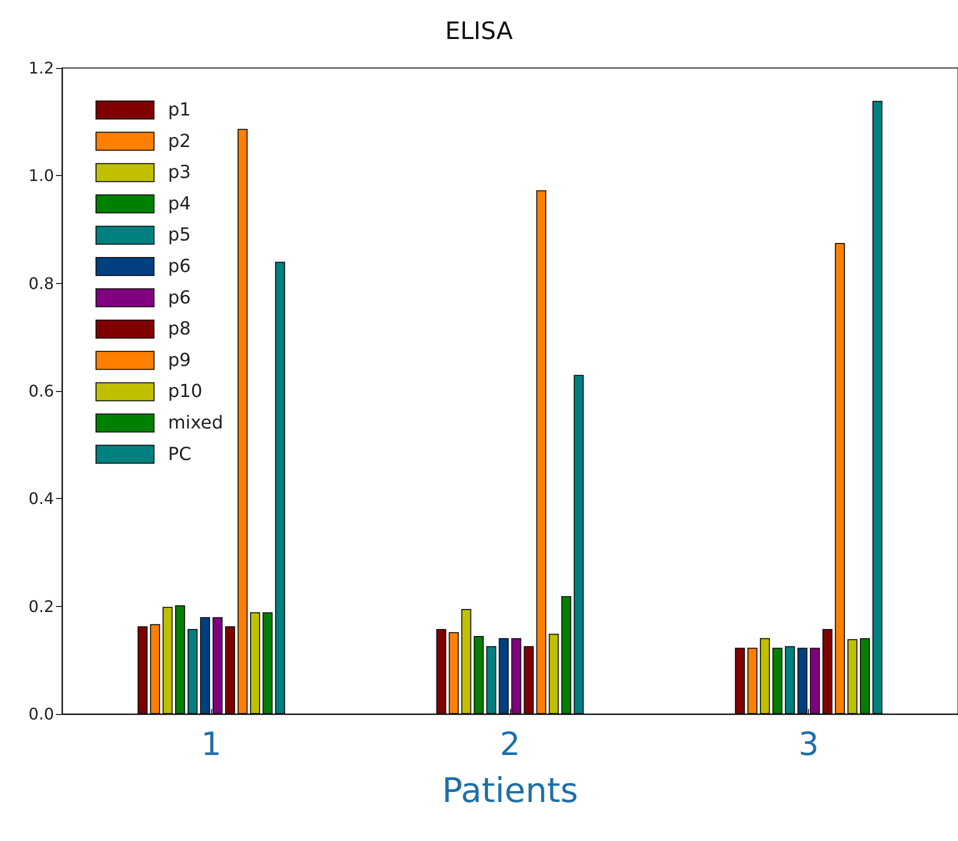  What do you see at coordinates (179, 173) in the screenshot?
I see `legend-label: p3` at bounding box center [179, 173].